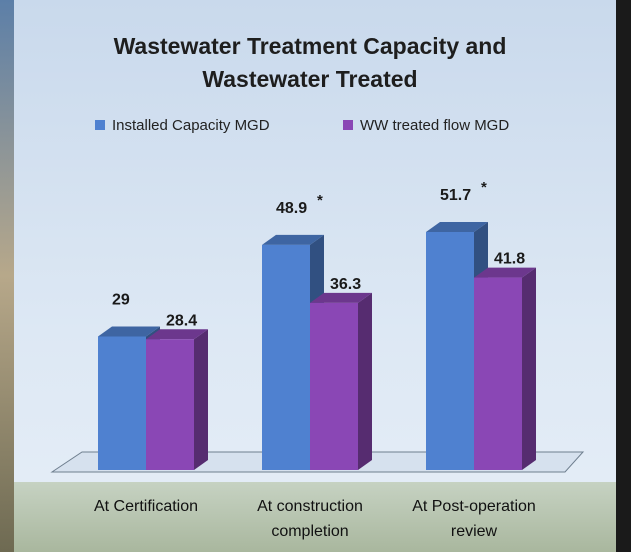 The image size is (631, 552). I want to click on photo-strip, so click(7, 276).